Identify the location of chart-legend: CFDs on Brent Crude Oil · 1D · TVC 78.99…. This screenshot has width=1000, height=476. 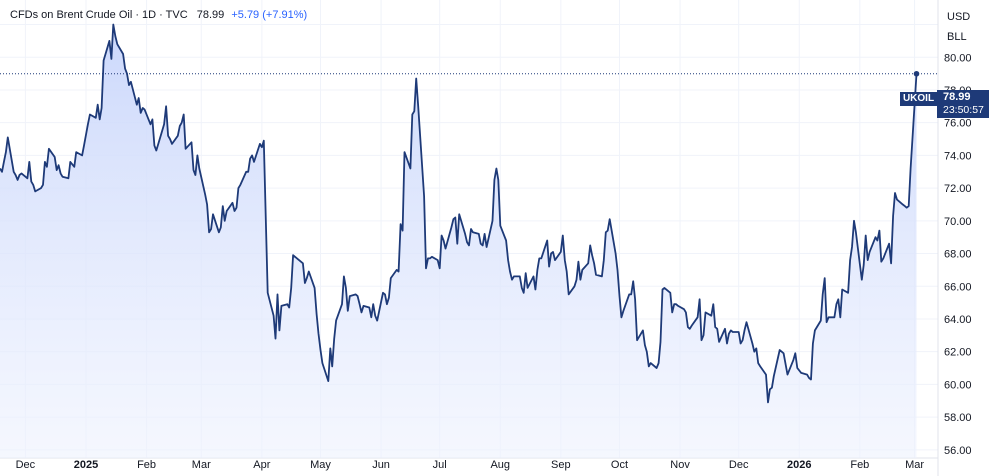
(158, 15).